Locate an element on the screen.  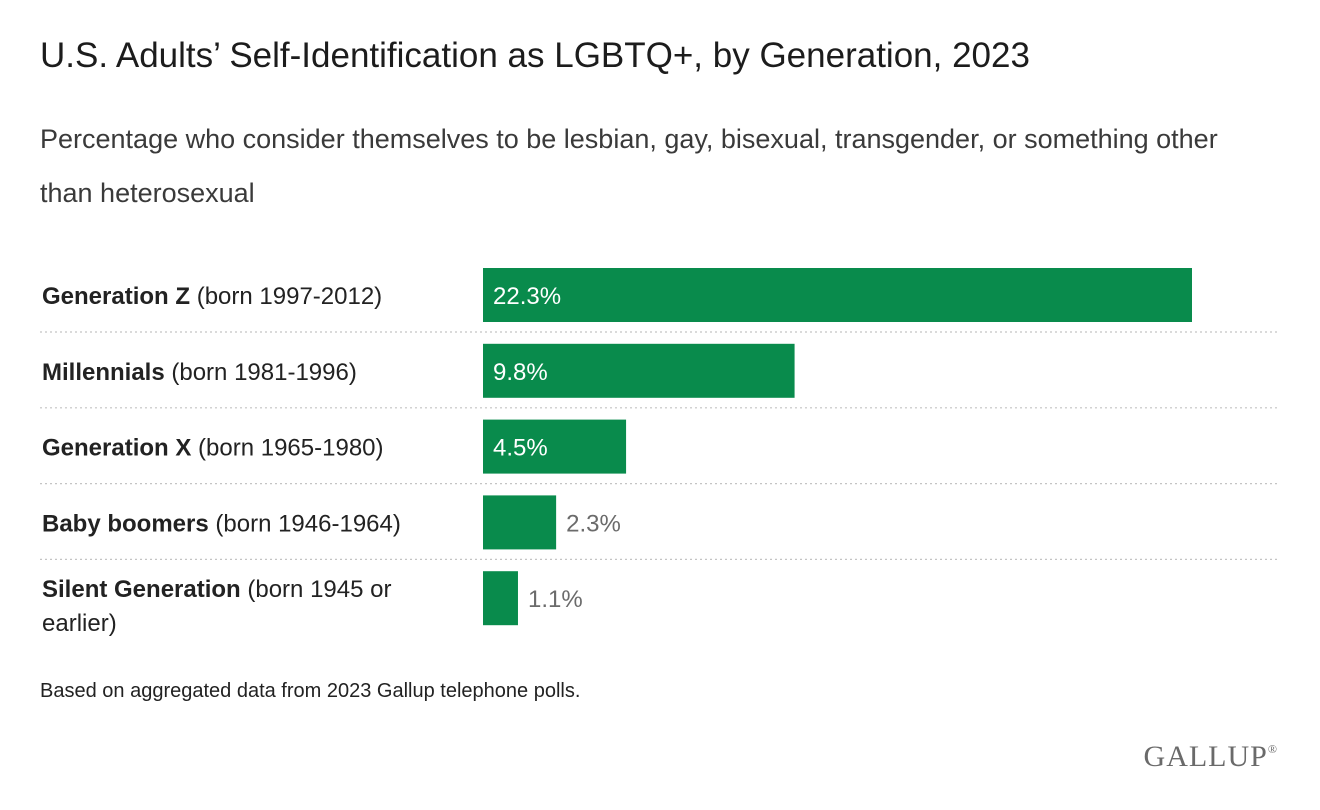
value-label-generation-x: 4.5% is located at coordinates (520, 448).